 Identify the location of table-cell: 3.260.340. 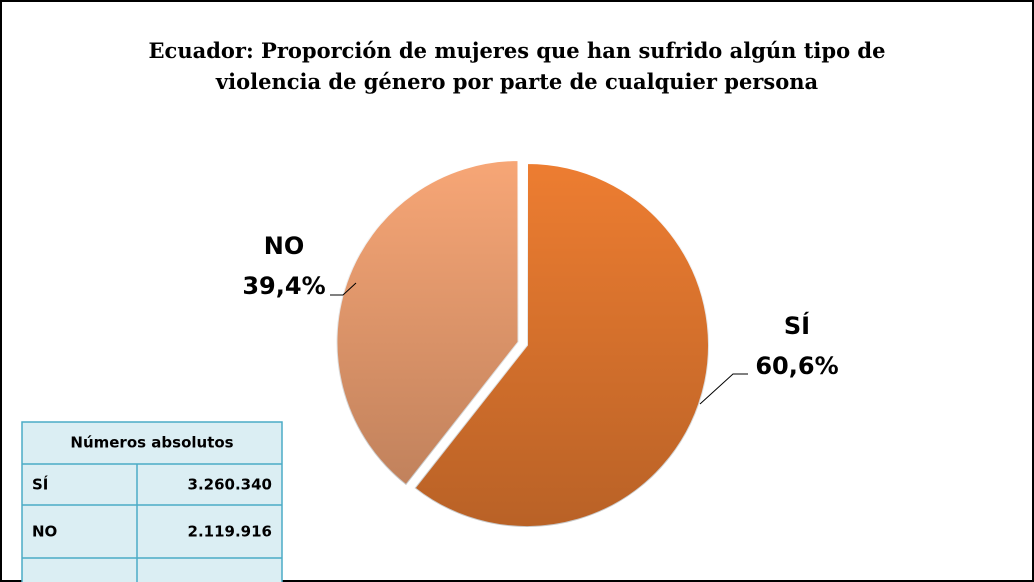
(230, 485).